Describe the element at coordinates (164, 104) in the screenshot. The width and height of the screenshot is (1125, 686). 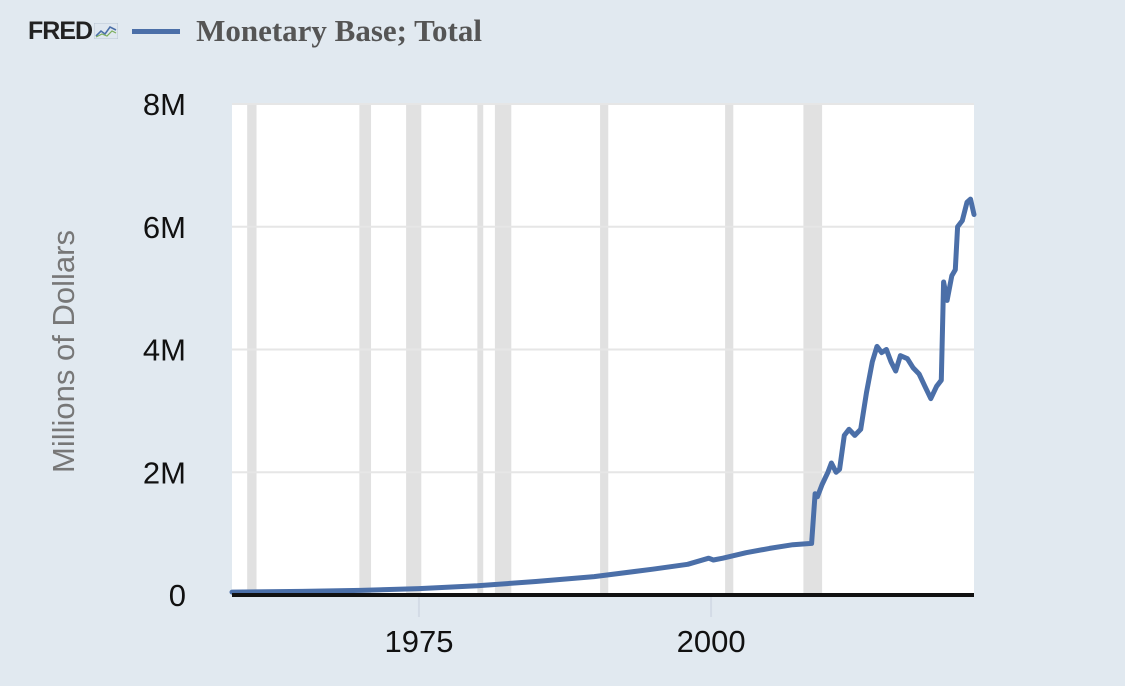
I see `y-tick-label: 8M` at that location.